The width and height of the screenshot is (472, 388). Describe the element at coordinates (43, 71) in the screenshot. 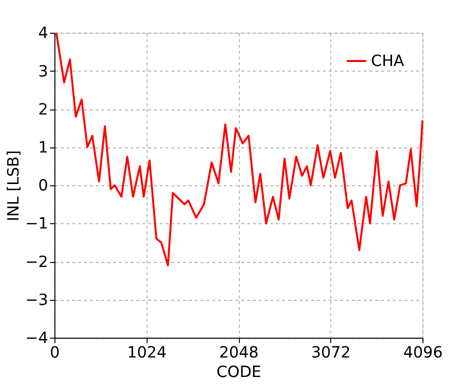

I see `y-tick-label: 3` at that location.